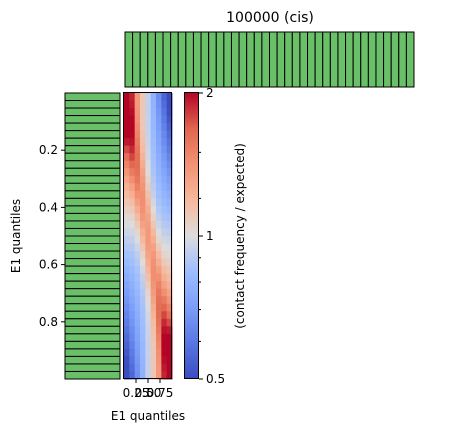  What do you see at coordinates (191, 235) in the screenshot?
I see `colorbar` at bounding box center [191, 235].